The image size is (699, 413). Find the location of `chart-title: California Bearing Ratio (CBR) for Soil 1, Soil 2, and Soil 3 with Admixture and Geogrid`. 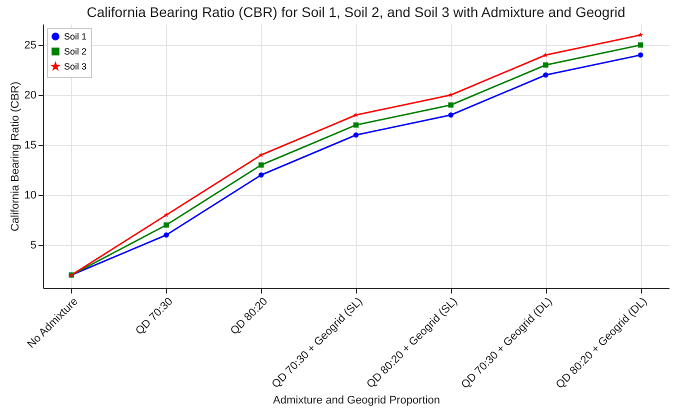

chart-title: California Bearing Ratio (CBR) for Soil 1, Soil 2, and Soil 3 with Admixture and Geogrid is located at coordinates (356, 12).